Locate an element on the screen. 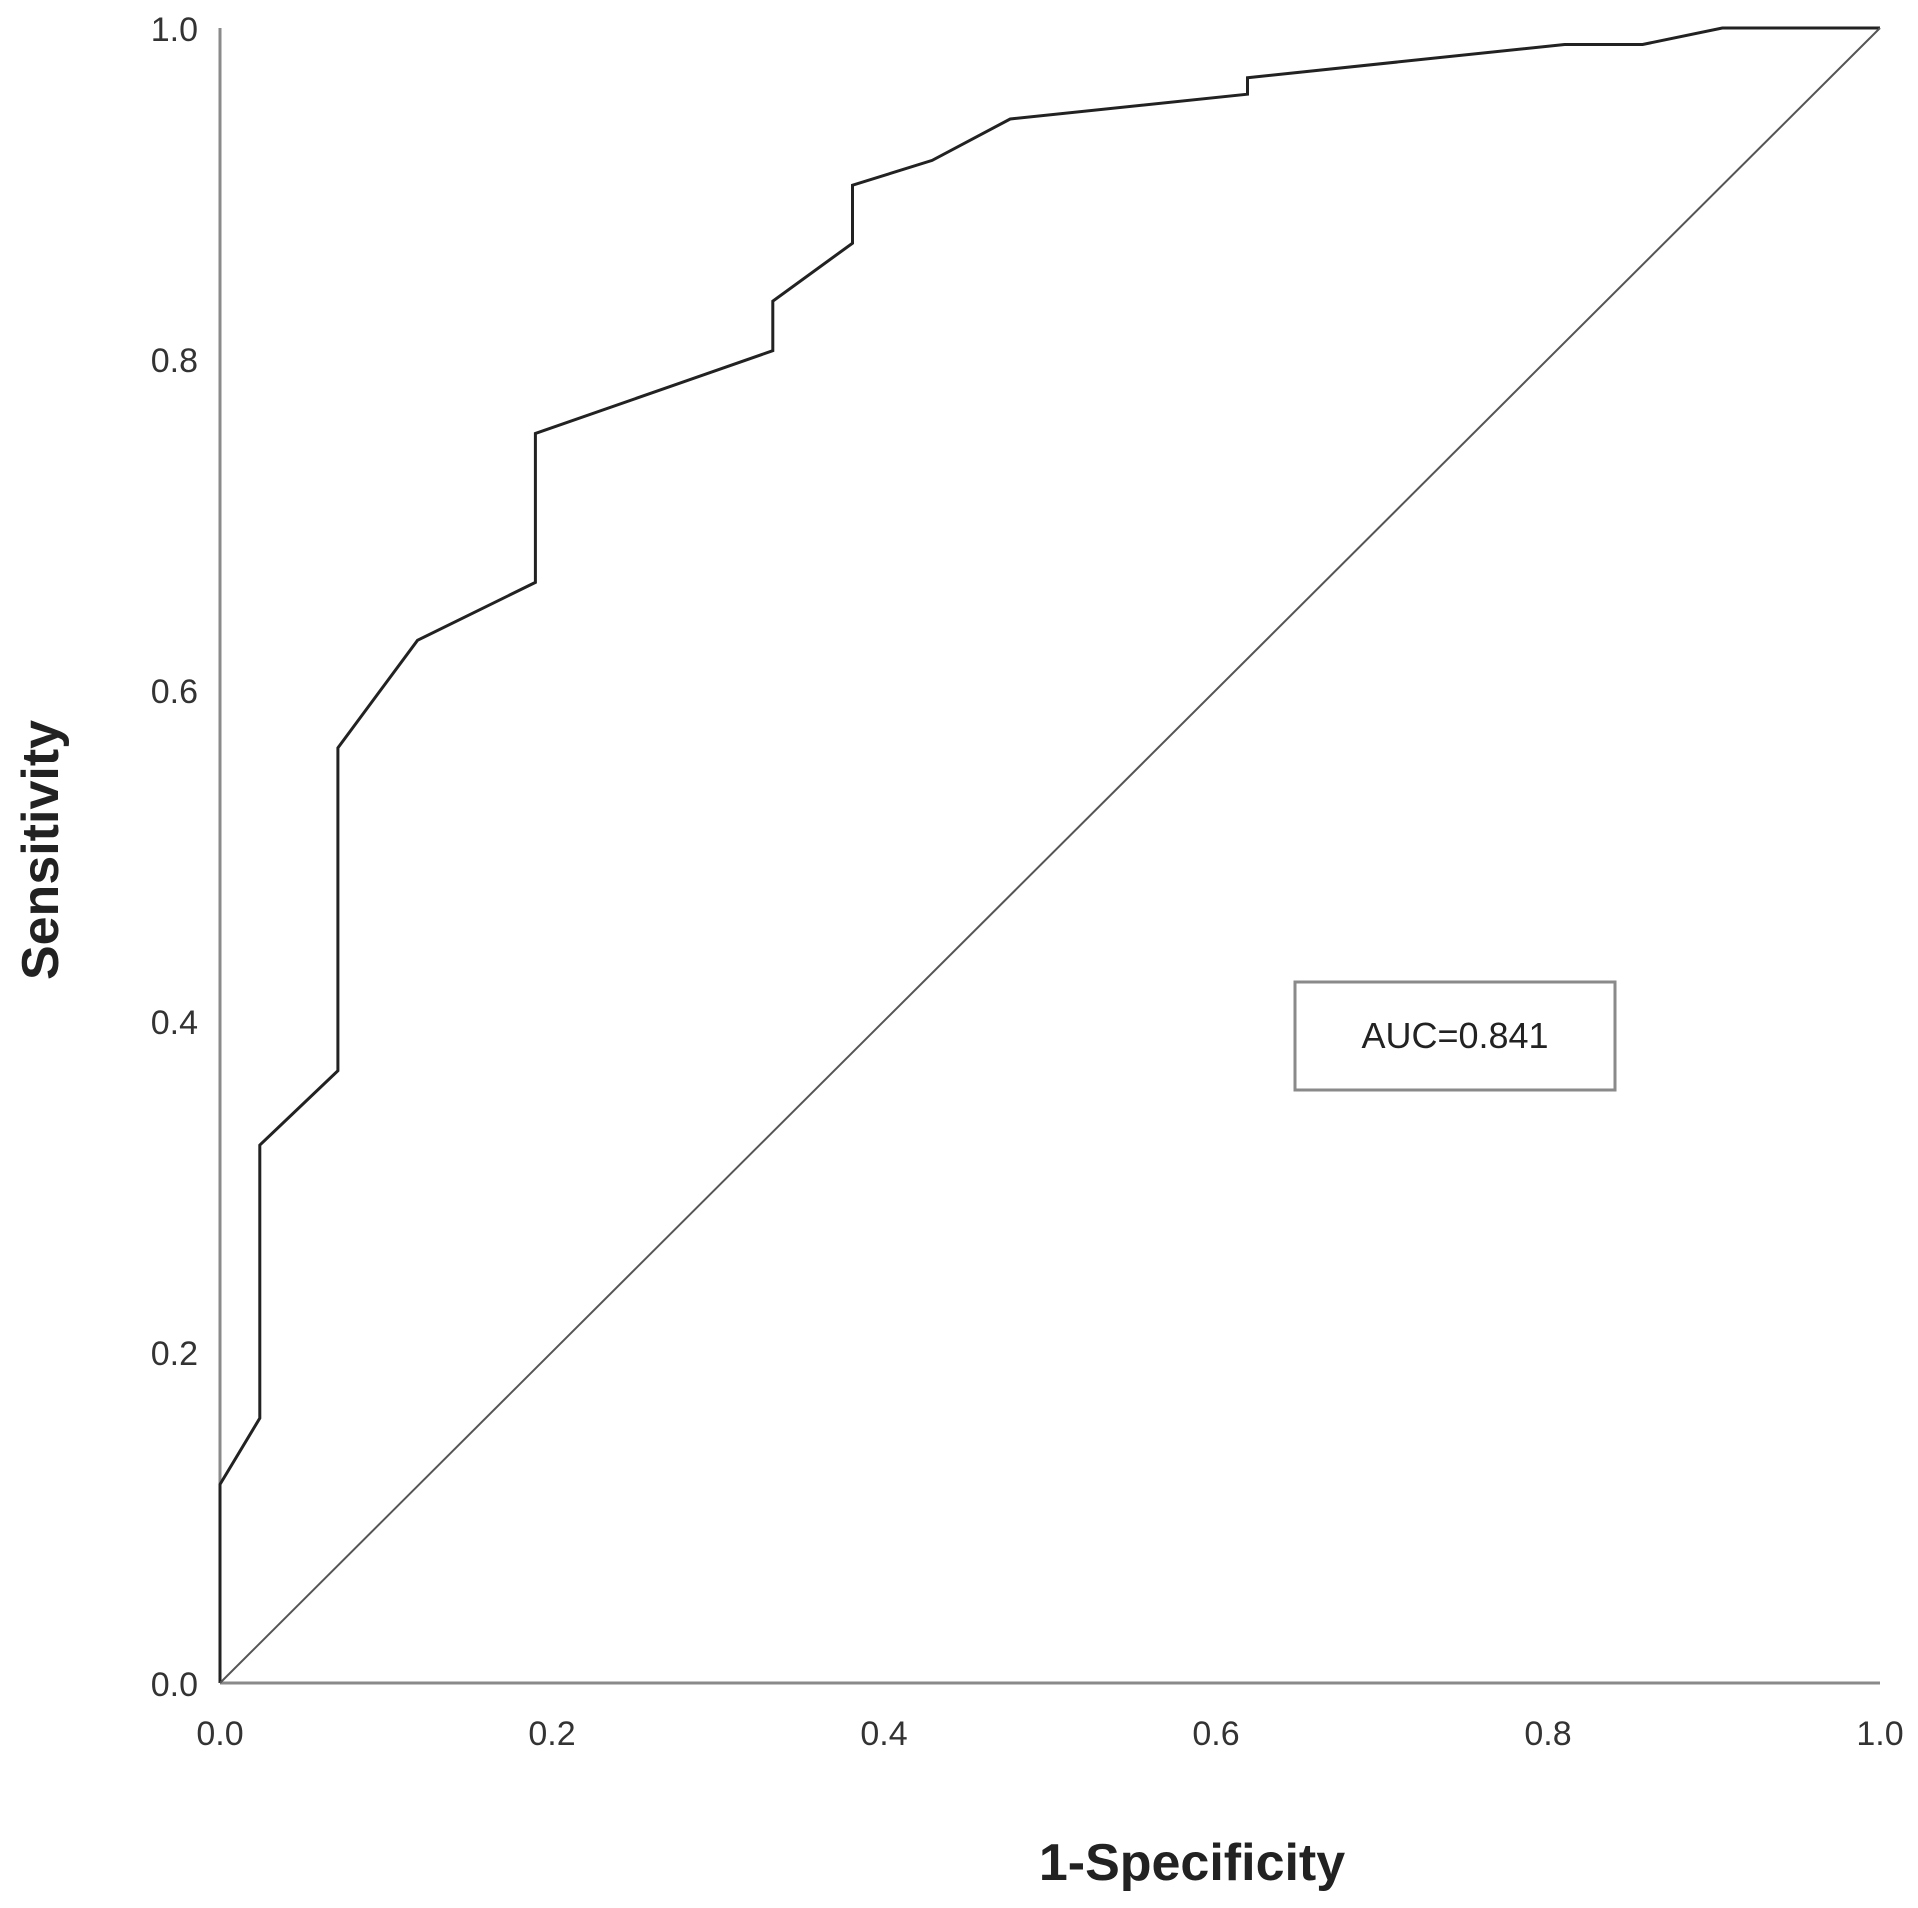 The height and width of the screenshot is (1908, 1918). auc-label: AUC=0.841 is located at coordinates (1454, 1035).